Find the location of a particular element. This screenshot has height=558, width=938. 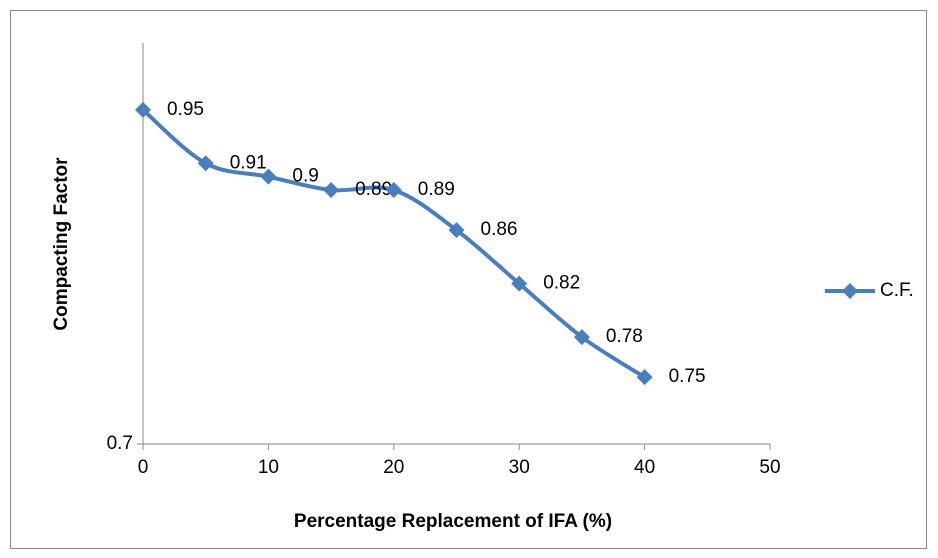

data-label: 0.91 is located at coordinates (248, 162).